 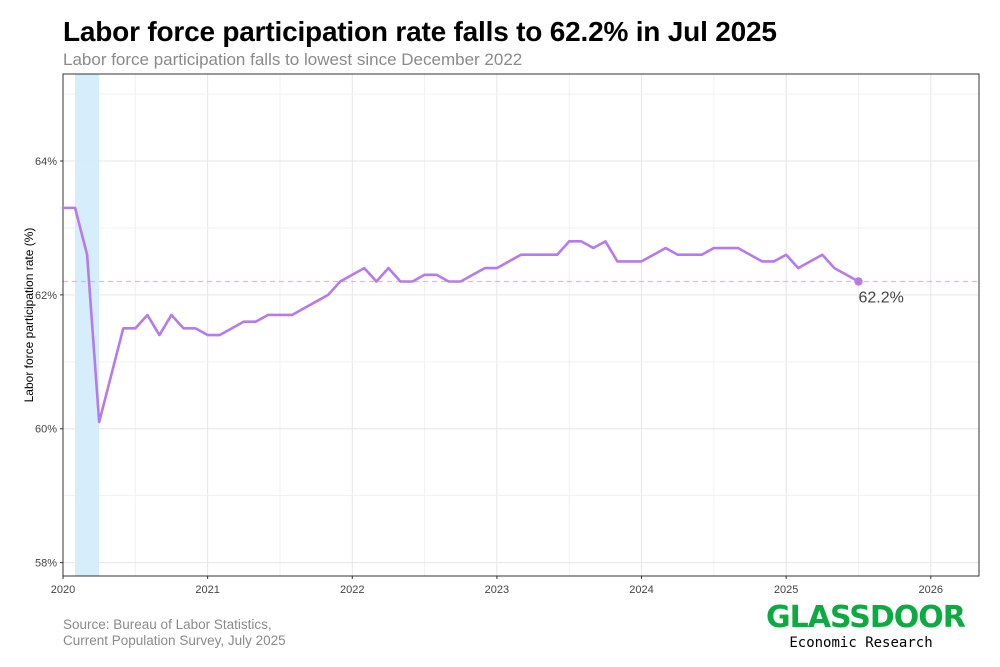 What do you see at coordinates (46, 564) in the screenshot?
I see `y-tick-label: 58%` at bounding box center [46, 564].